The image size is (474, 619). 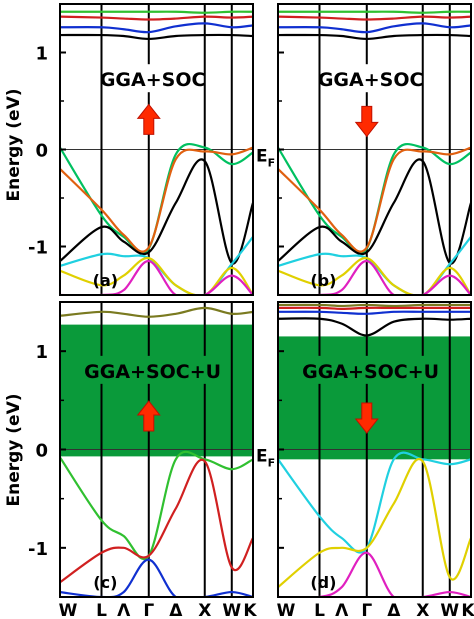 What do you see at coordinates (14, 449) in the screenshot?
I see `y-axis-label-bottom: Energy (eV)` at bounding box center [14, 449].